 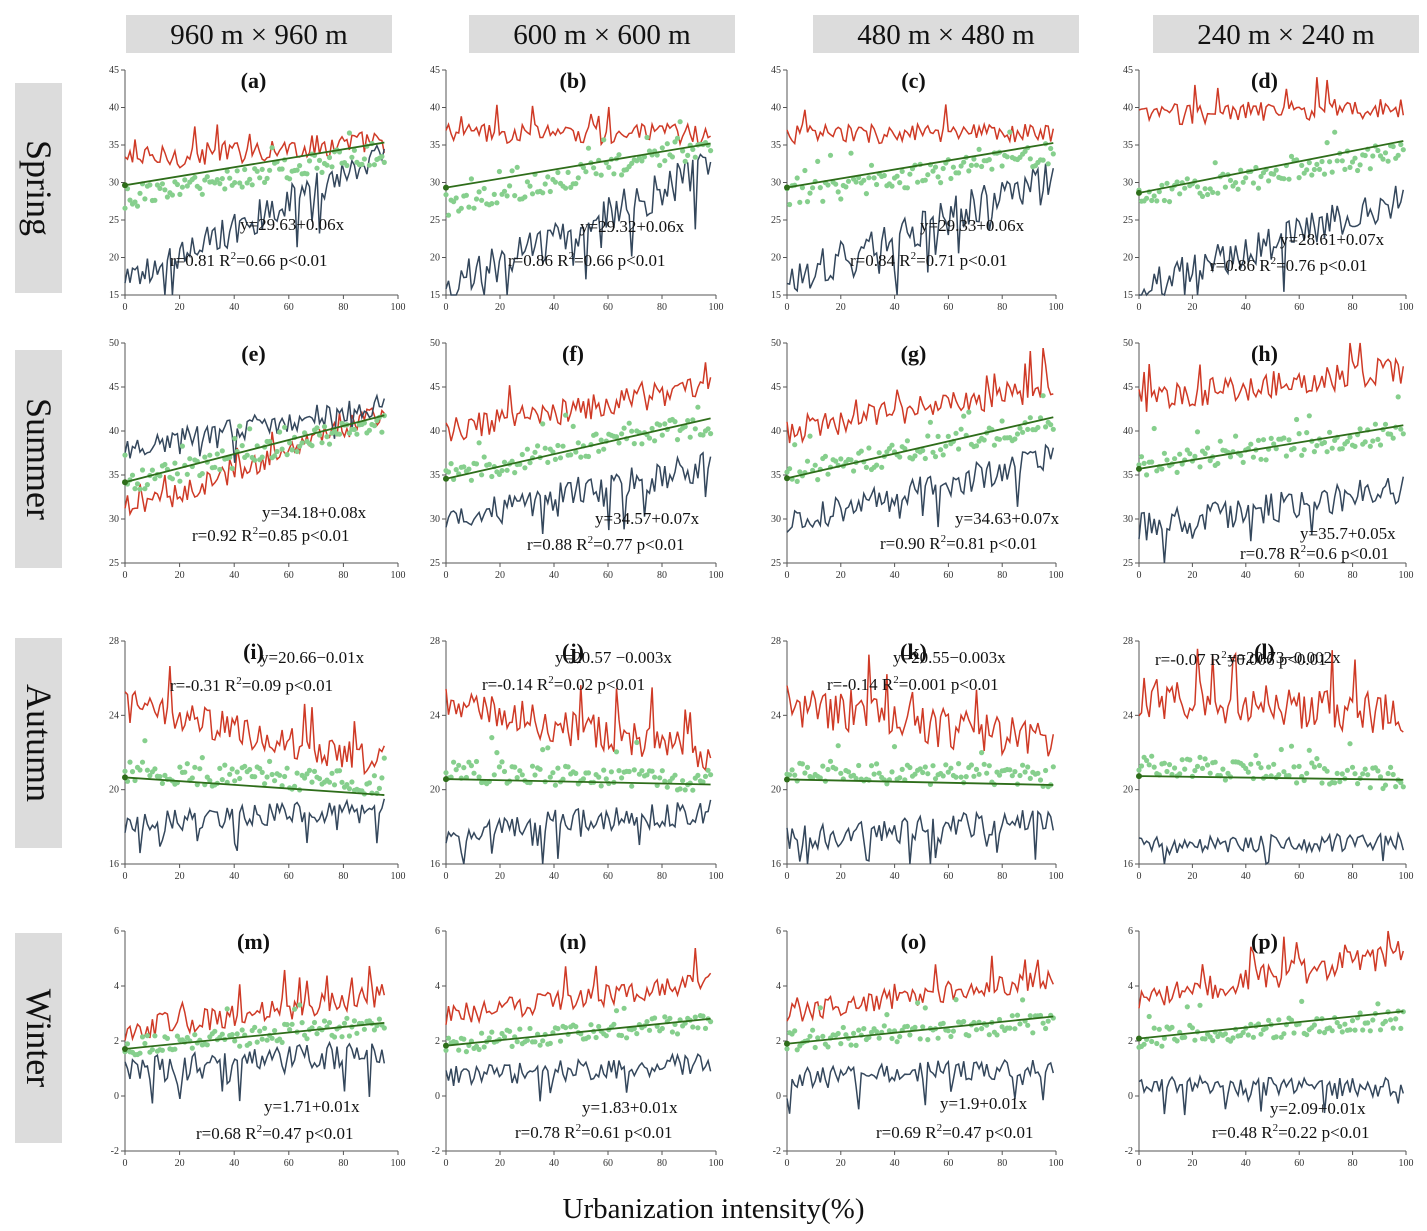 I want to click on x-tick-label: 40, so click(x=554, y=575).